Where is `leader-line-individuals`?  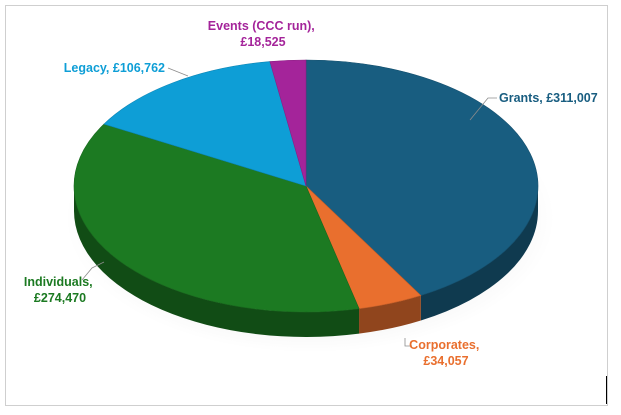 leader-line-individuals is located at coordinates (93, 271).